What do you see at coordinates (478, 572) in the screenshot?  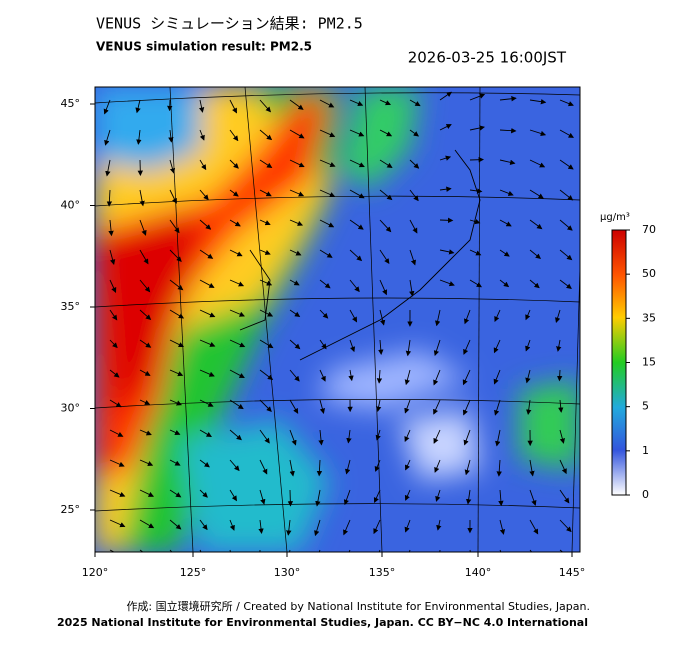 I see `lon-label: 140°` at bounding box center [478, 572].